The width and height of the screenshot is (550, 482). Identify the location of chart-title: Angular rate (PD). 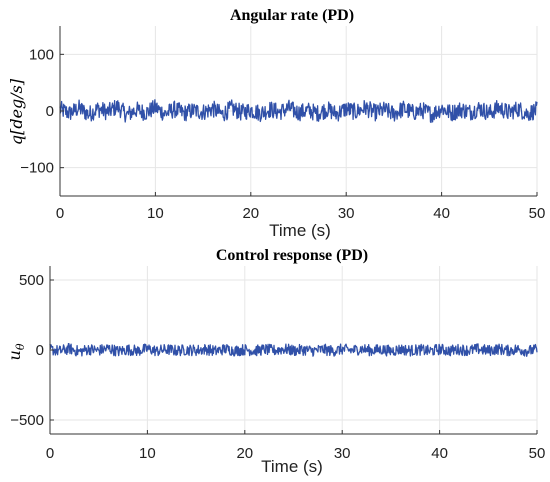
(292, 15).